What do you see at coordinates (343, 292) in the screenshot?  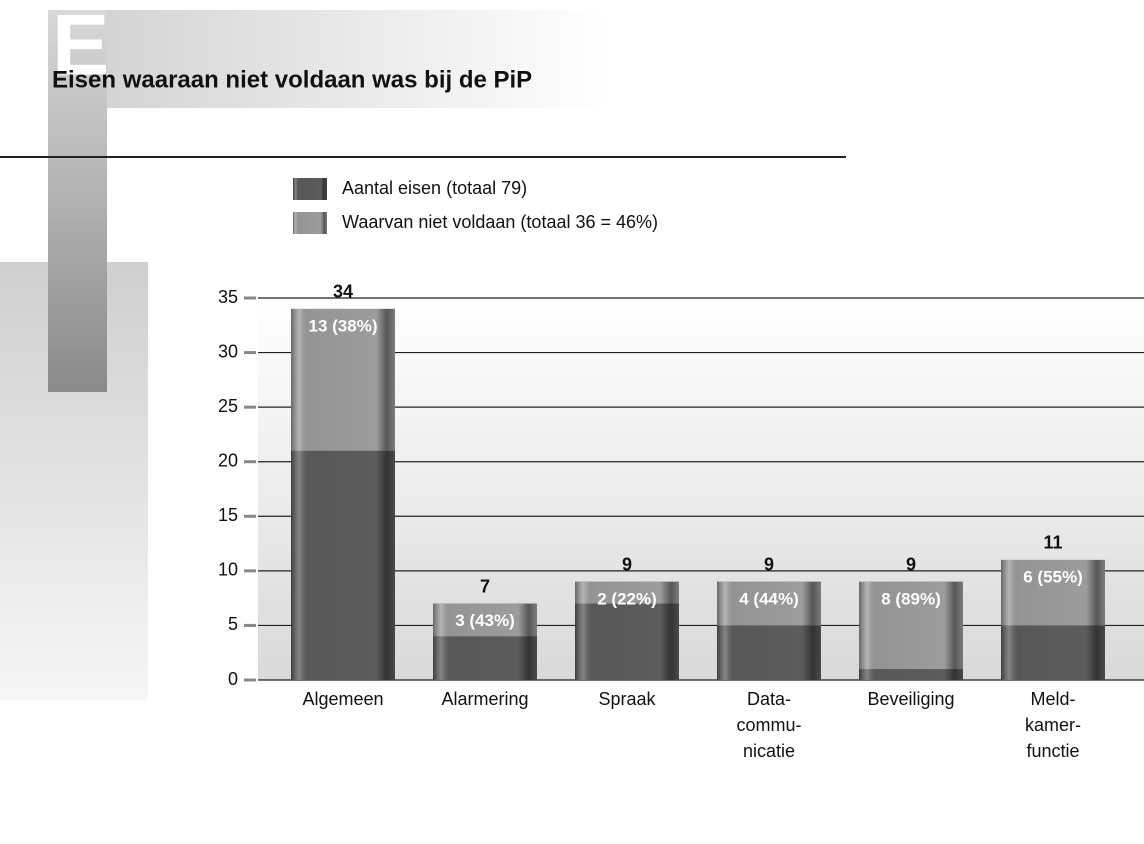 I see `value-label: 34` at bounding box center [343, 292].